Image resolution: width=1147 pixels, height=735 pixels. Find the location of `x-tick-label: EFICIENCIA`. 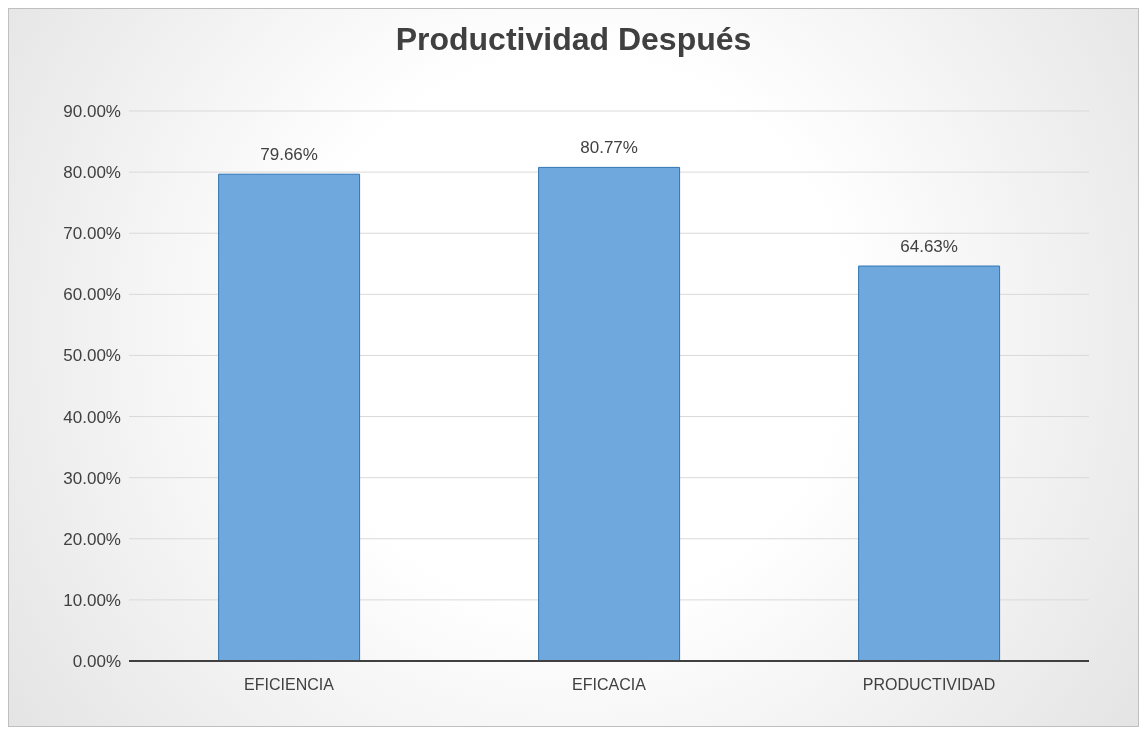

x-tick-label: EFICIENCIA is located at coordinates (289, 685).